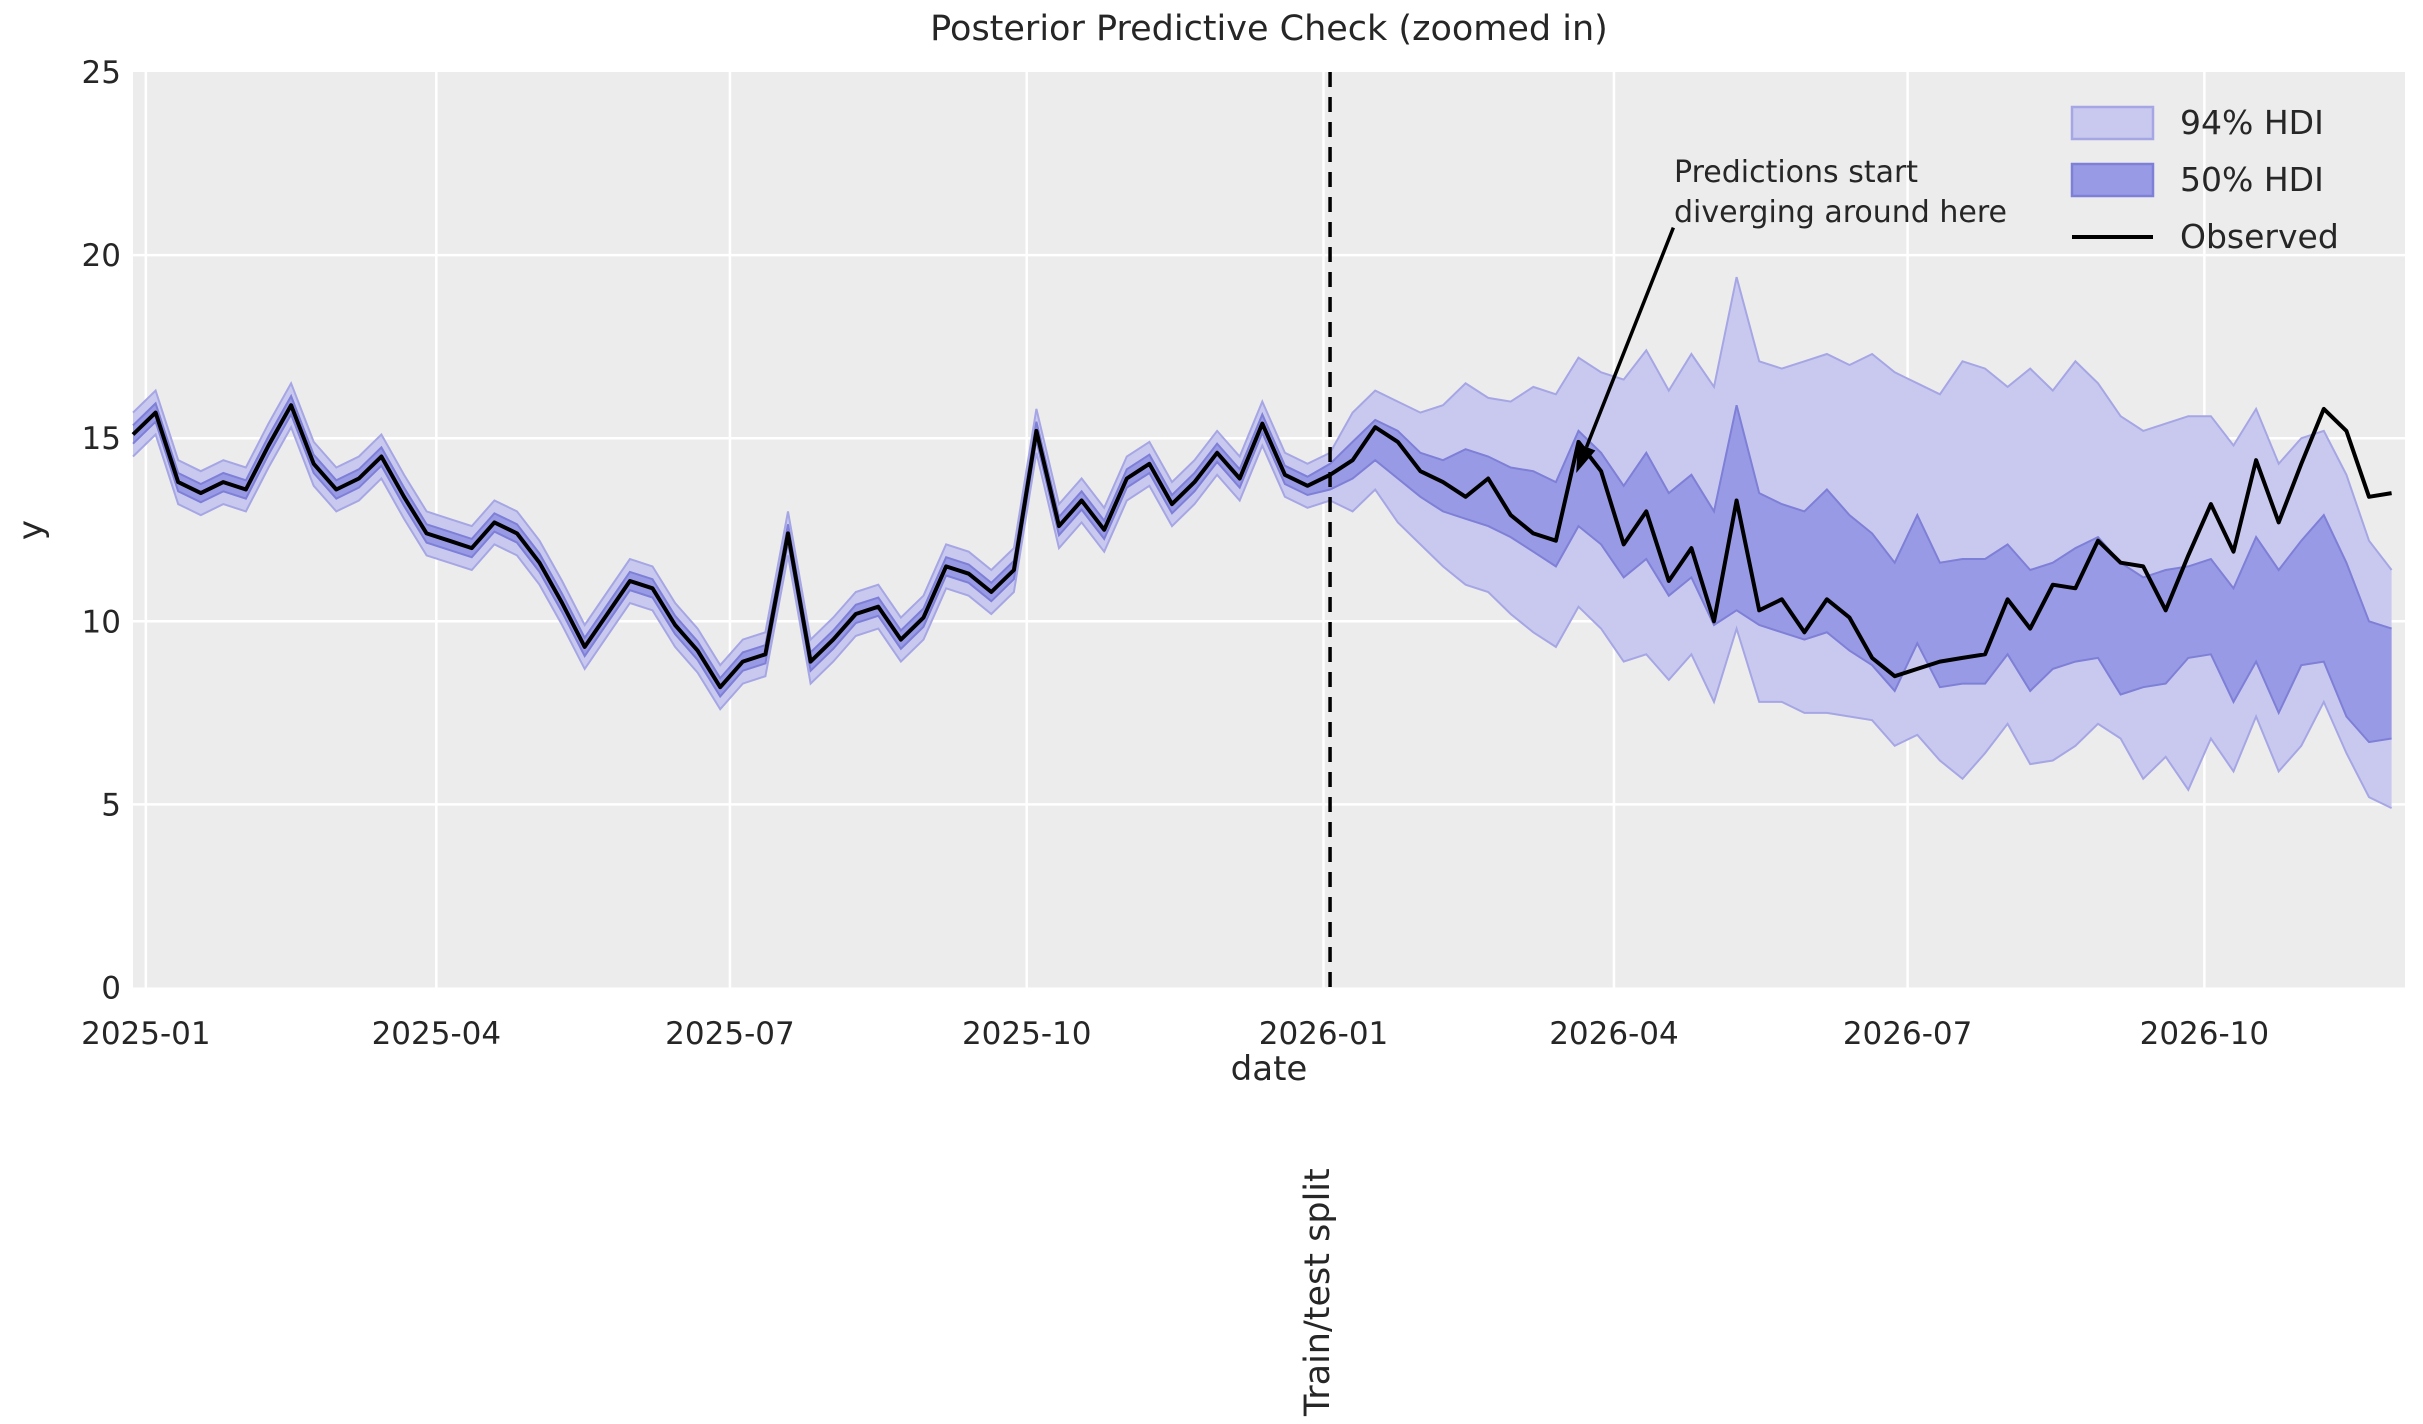  What do you see at coordinates (1908, 1034) in the screenshot?
I see `x-tick-label: 2026-07` at bounding box center [1908, 1034].